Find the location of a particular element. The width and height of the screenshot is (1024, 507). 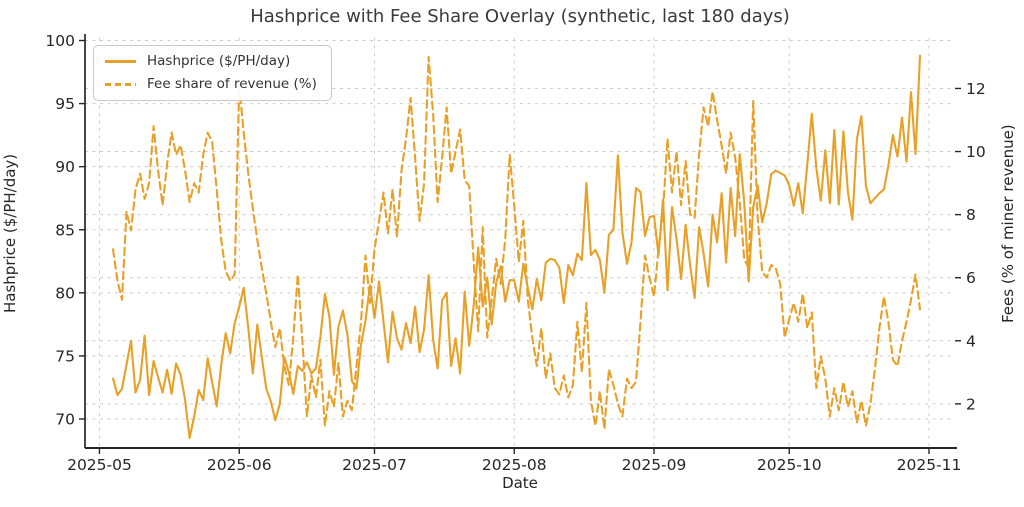

y-right-tick-label: 2 is located at coordinates (971, 404).